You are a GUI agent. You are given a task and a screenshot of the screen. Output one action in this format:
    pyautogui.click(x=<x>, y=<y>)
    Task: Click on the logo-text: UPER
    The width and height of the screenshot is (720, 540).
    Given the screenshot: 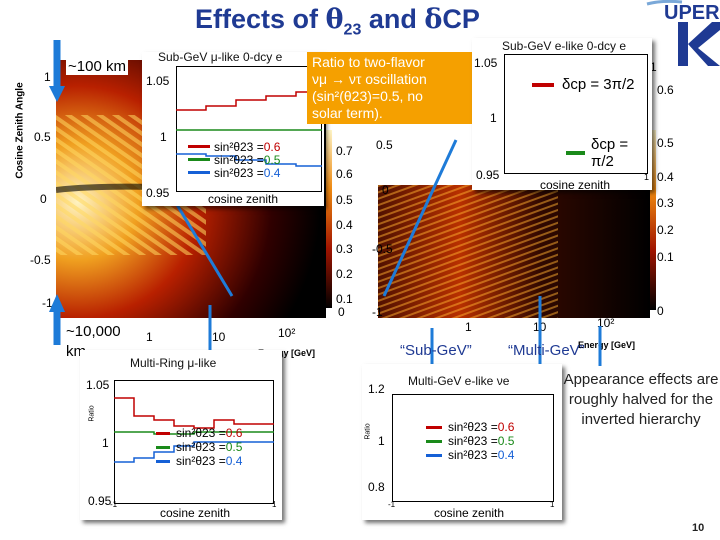 What is the action you would take?
    pyautogui.click(x=692, y=13)
    